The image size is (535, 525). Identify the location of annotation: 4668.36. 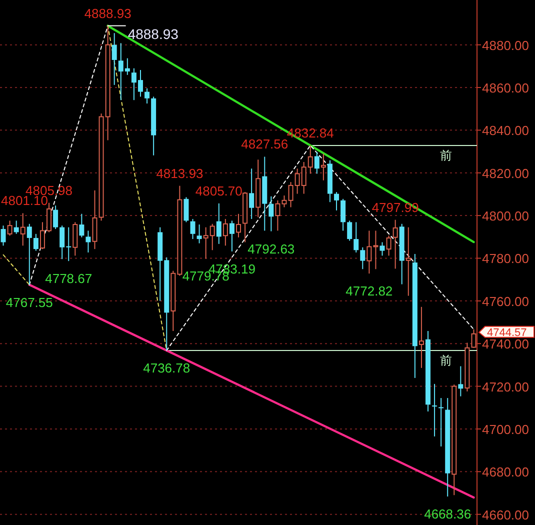
(448, 514).